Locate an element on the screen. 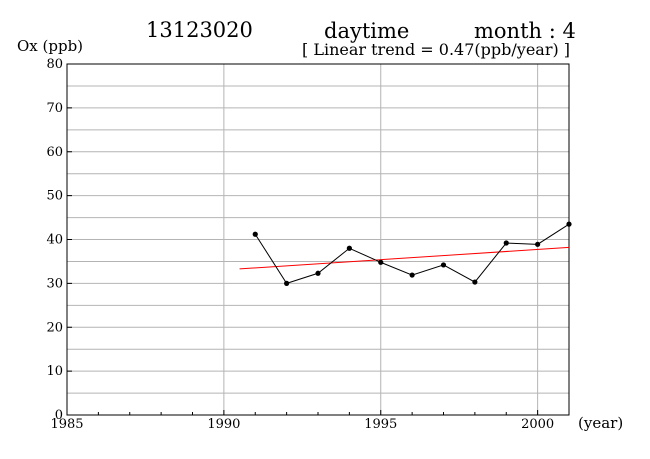 This screenshot has width=650, height=459. y-tick-label: 50 is located at coordinates (54, 196).